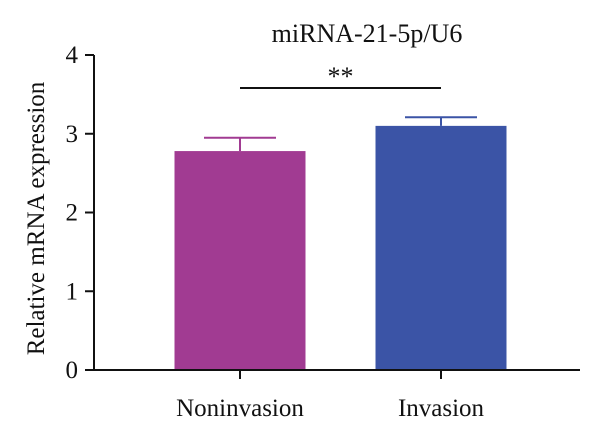  I want to click on bar-invasion, so click(441, 247).